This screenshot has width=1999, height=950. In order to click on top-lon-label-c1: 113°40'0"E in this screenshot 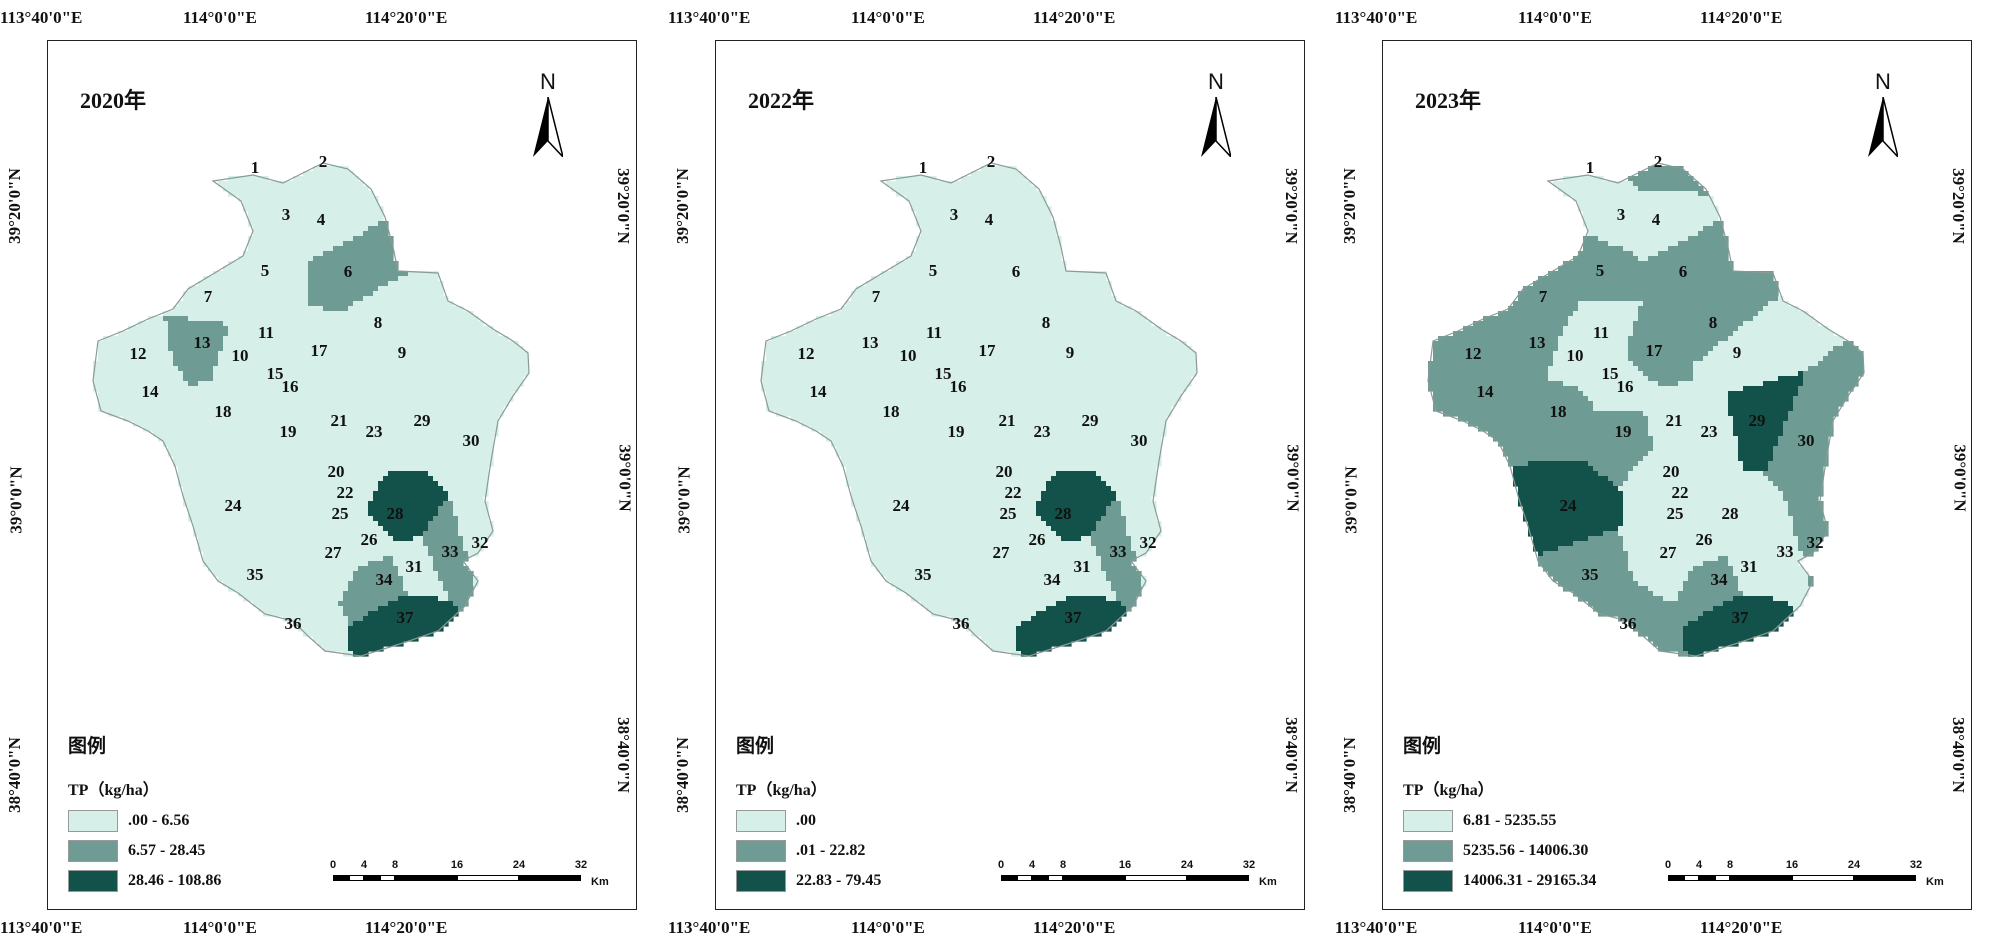, I will do `click(1376, 17)`.